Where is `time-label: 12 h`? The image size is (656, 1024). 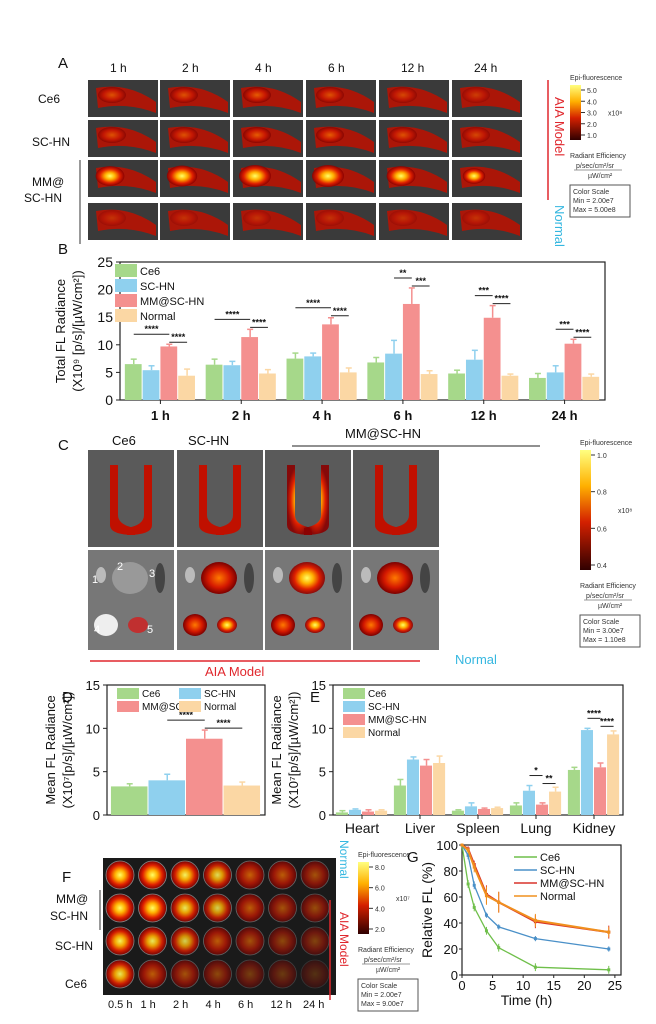 time-label: 12 h is located at coordinates (412, 68).